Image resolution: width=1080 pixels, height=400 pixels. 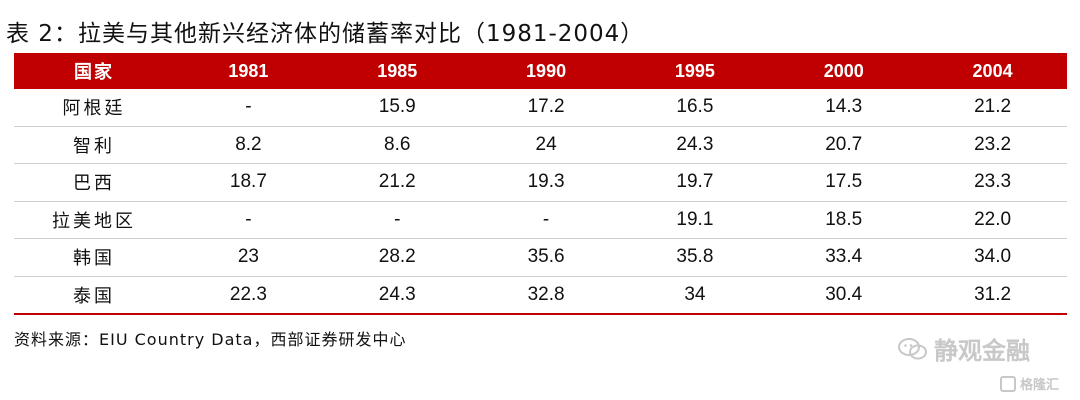 What do you see at coordinates (94, 295) in the screenshot?
I see `row-label: 泰国` at bounding box center [94, 295].